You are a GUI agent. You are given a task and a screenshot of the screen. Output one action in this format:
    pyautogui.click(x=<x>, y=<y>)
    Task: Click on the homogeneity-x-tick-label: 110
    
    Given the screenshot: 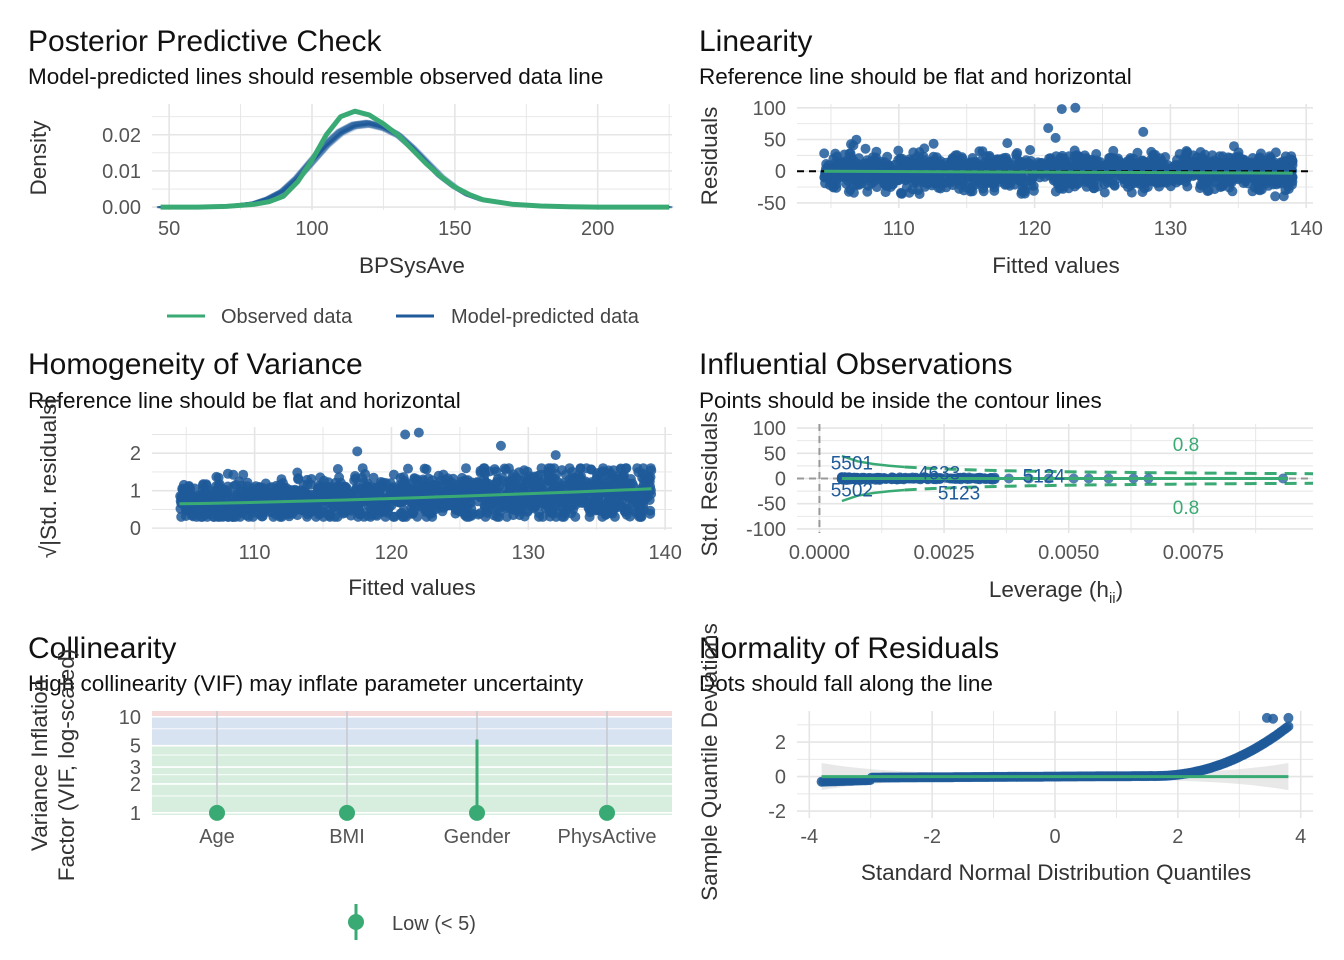 What is the action you would take?
    pyautogui.click(x=255, y=553)
    